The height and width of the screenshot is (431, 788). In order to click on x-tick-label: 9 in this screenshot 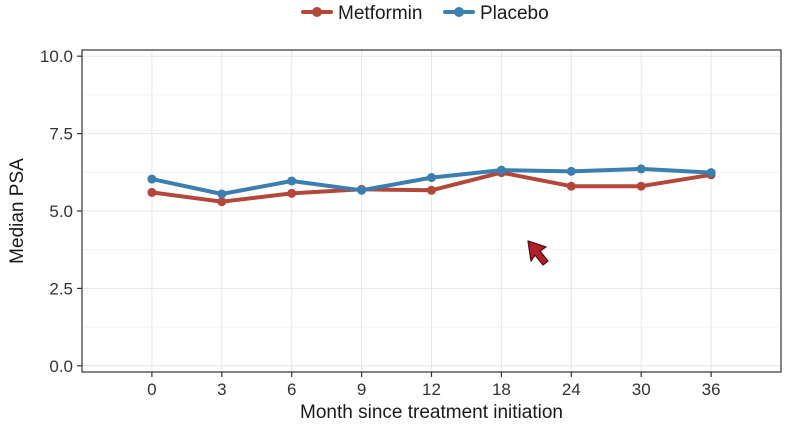, I will do `click(361, 389)`.